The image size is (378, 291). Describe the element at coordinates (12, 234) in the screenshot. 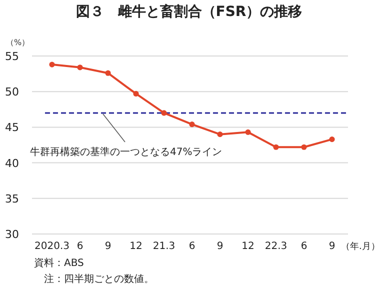

I see `y-tick-label: 30` at that location.